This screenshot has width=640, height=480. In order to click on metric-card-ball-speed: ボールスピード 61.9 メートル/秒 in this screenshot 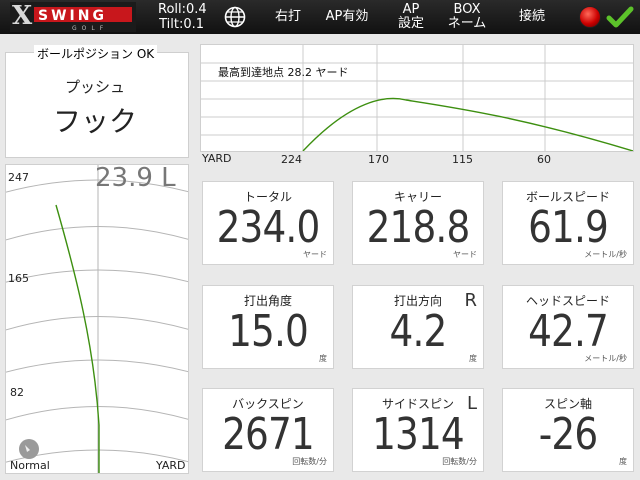, I will do `click(568, 223)`.